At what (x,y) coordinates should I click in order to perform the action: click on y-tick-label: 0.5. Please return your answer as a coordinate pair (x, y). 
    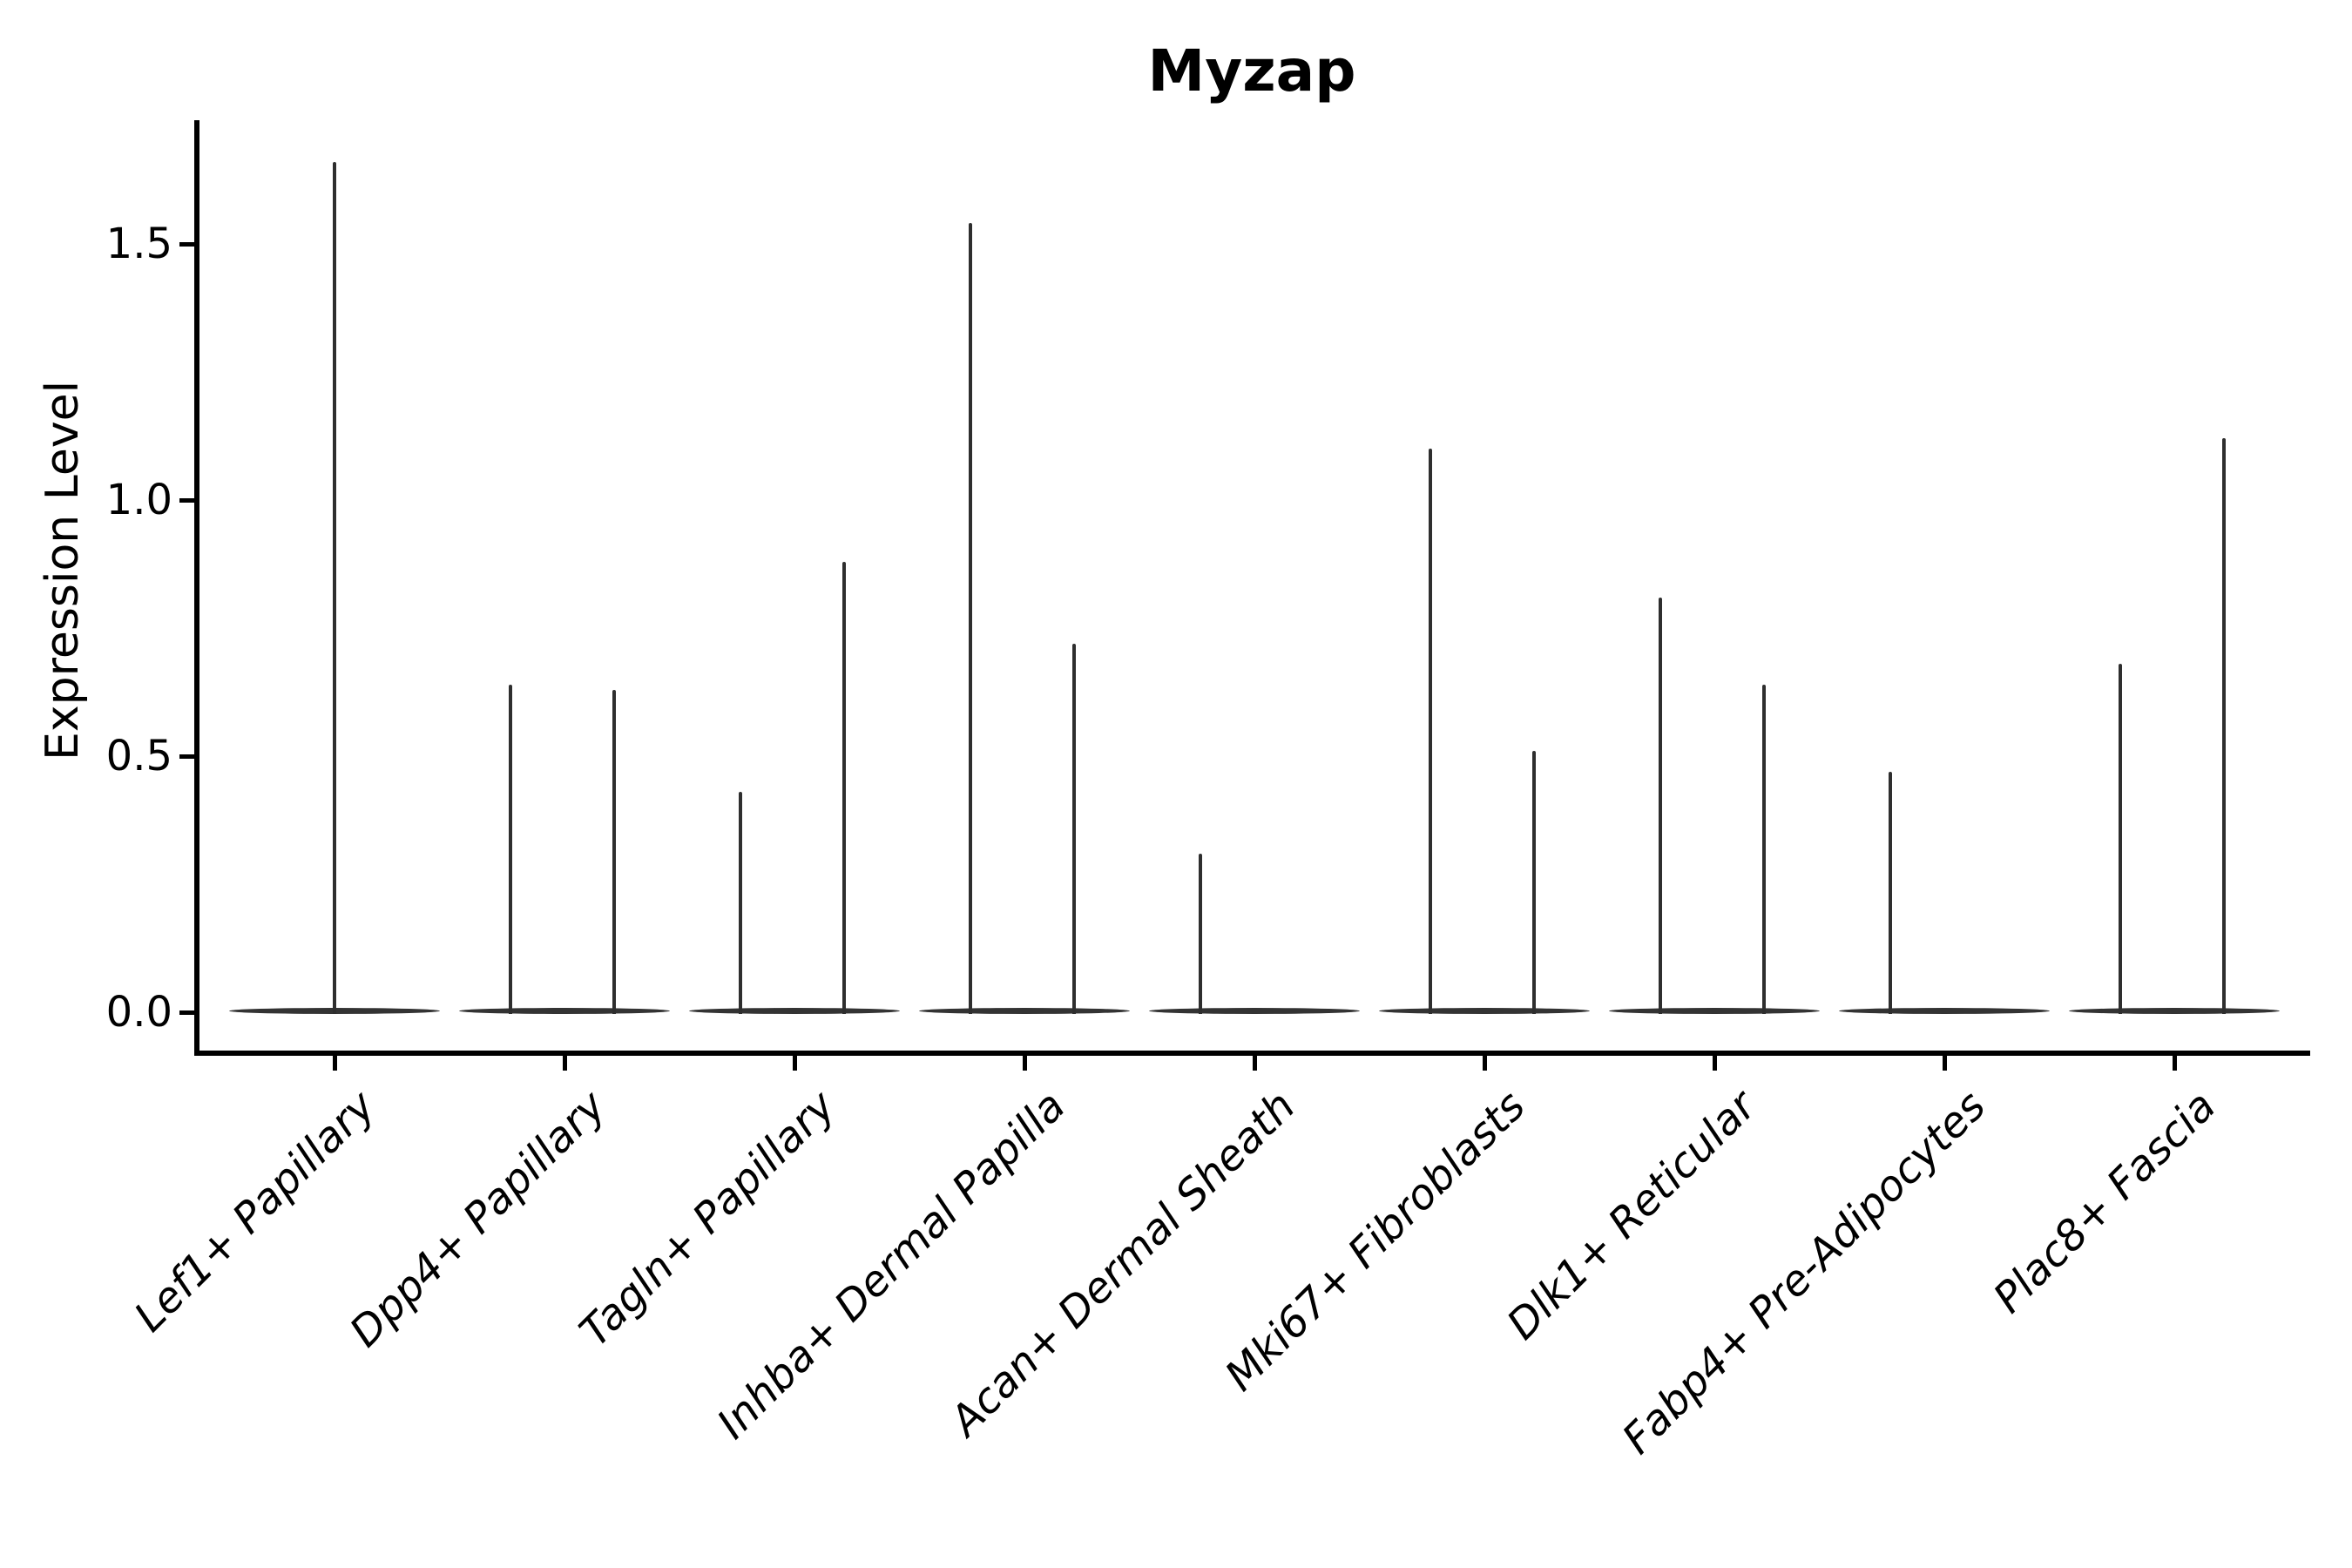
    Looking at the image, I should click on (138, 756).